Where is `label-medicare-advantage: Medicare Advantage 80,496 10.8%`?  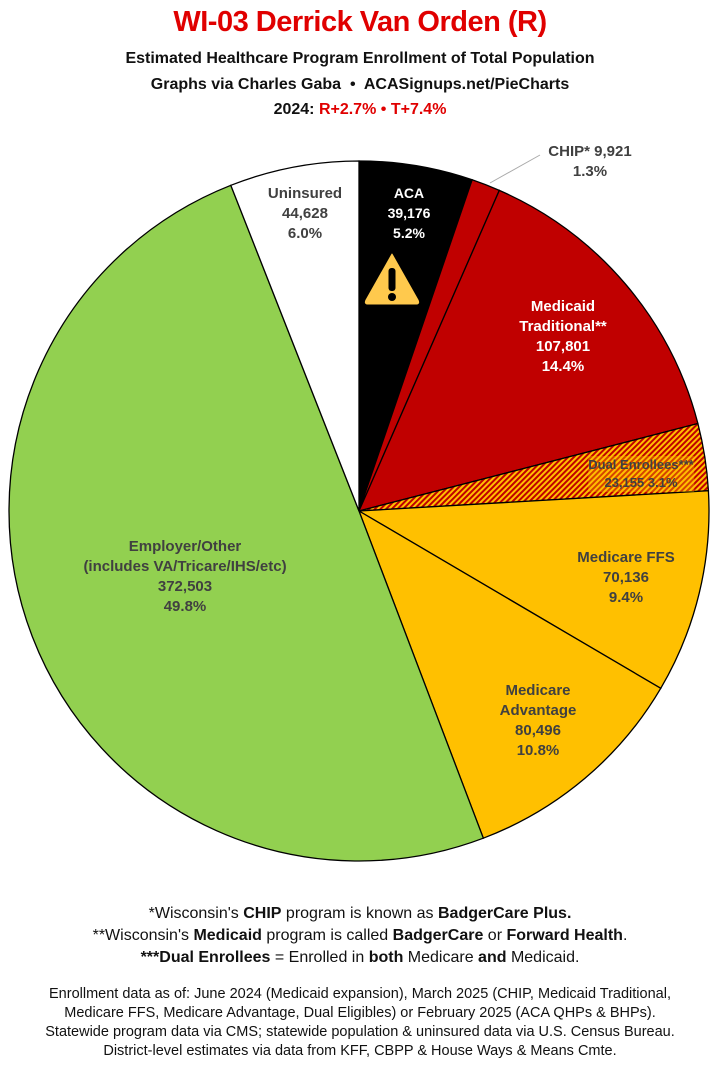 label-medicare-advantage: Medicare Advantage 80,496 10.8% is located at coordinates (538, 720).